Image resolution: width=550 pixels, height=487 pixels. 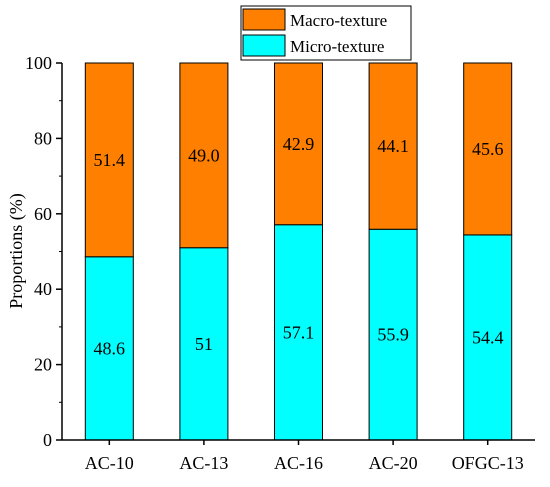 What do you see at coordinates (264, 19) in the screenshot?
I see `legend-swatch-macro-texture` at bounding box center [264, 19].